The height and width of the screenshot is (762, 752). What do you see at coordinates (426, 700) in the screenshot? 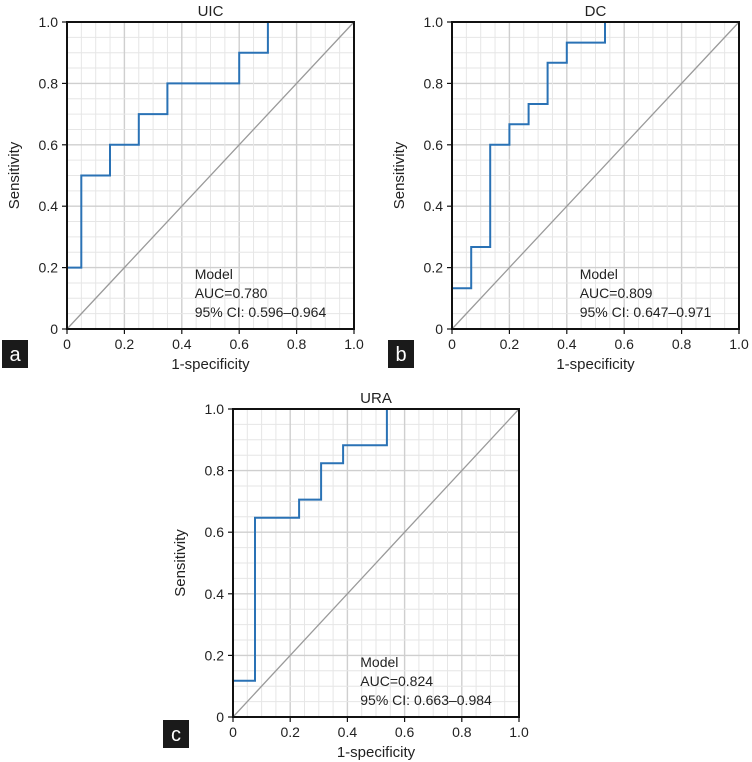
I see `legend-line: 95% CI: 0.663–0.984` at bounding box center [426, 700].